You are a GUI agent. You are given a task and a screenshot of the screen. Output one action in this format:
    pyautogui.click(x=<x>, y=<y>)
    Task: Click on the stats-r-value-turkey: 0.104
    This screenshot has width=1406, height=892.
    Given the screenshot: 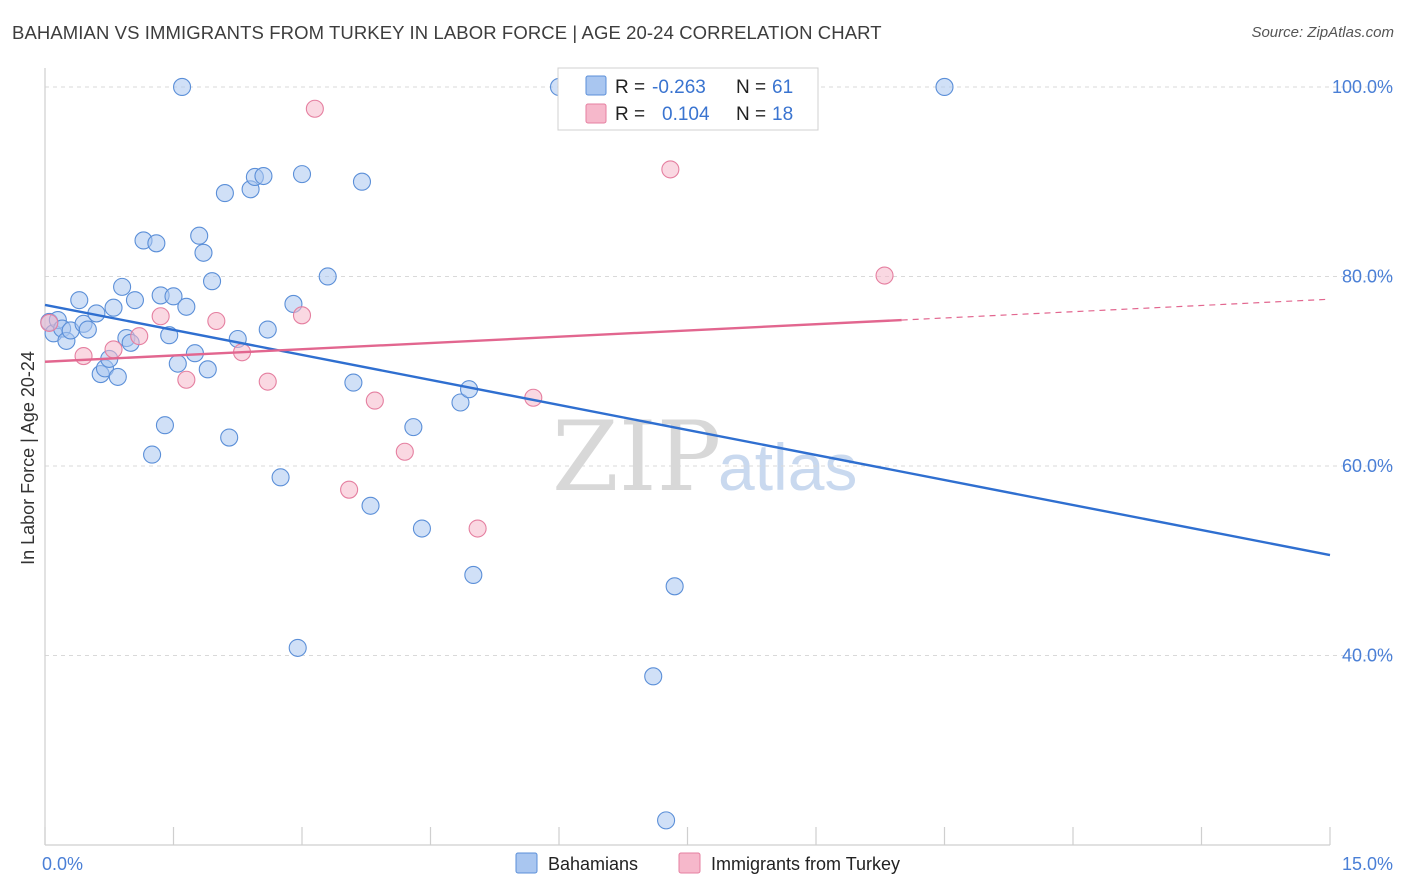 What is the action you would take?
    pyautogui.click(x=686, y=114)
    